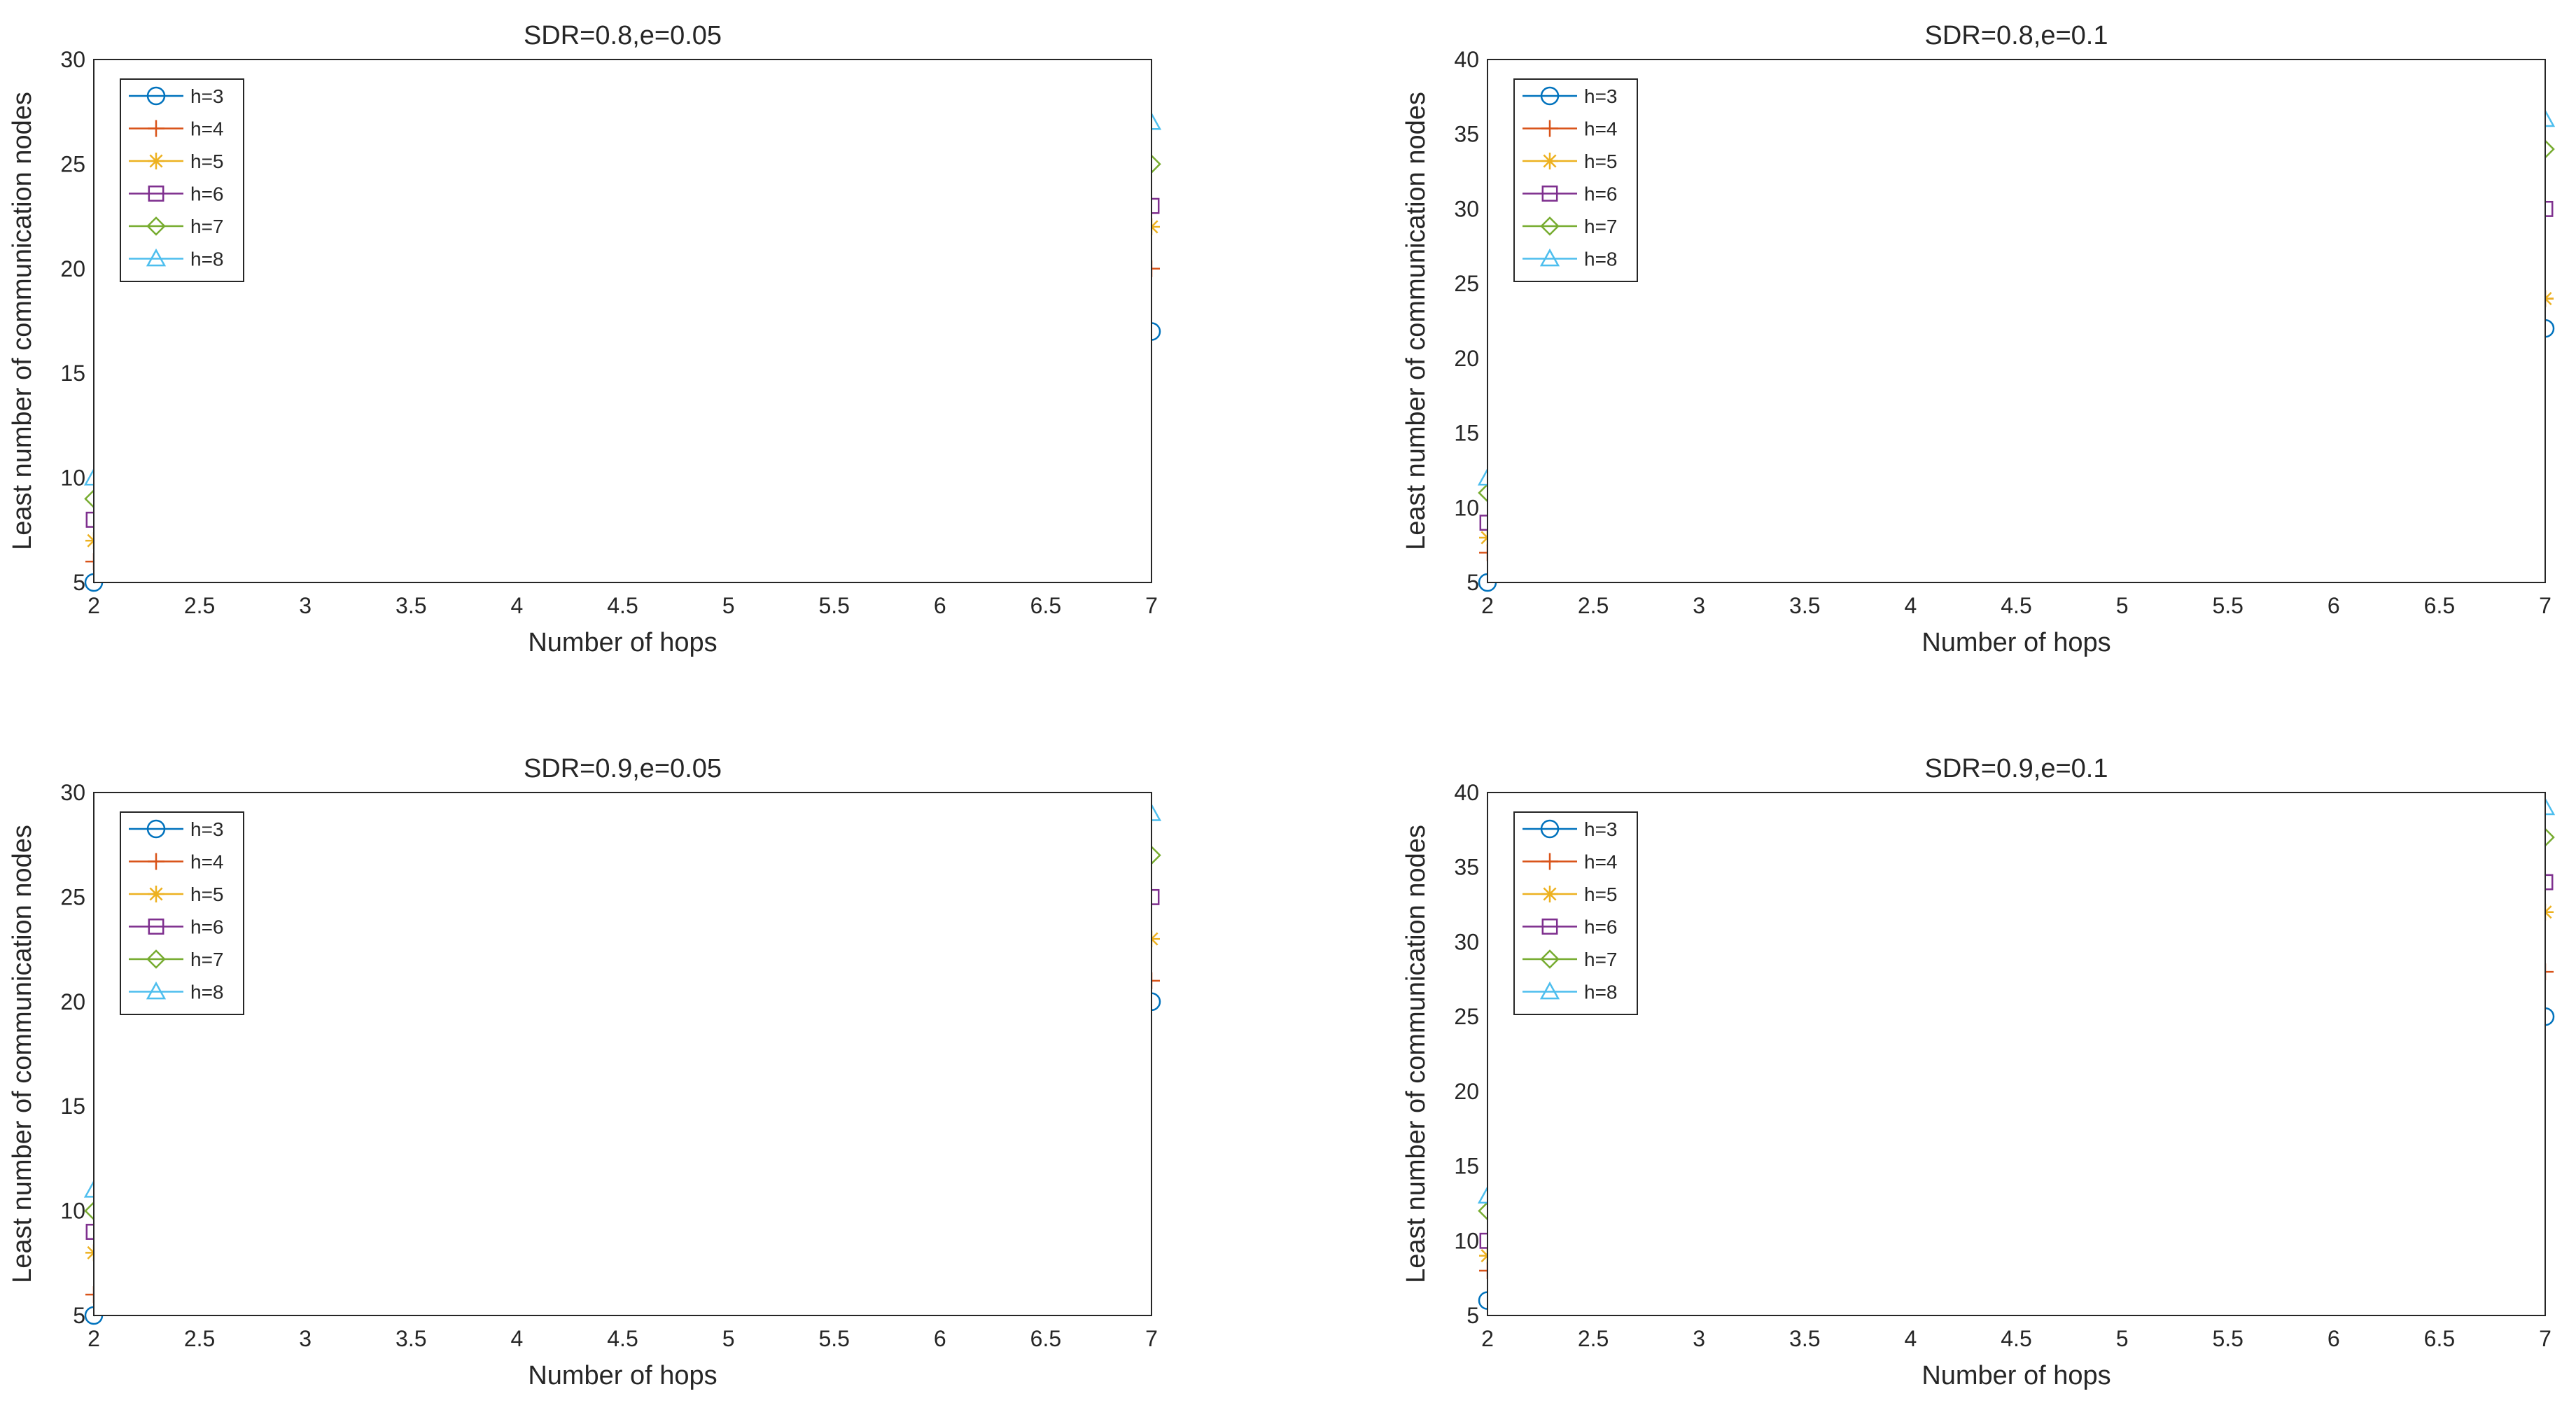  I want to click on legend-item: h=8, so click(176, 259).